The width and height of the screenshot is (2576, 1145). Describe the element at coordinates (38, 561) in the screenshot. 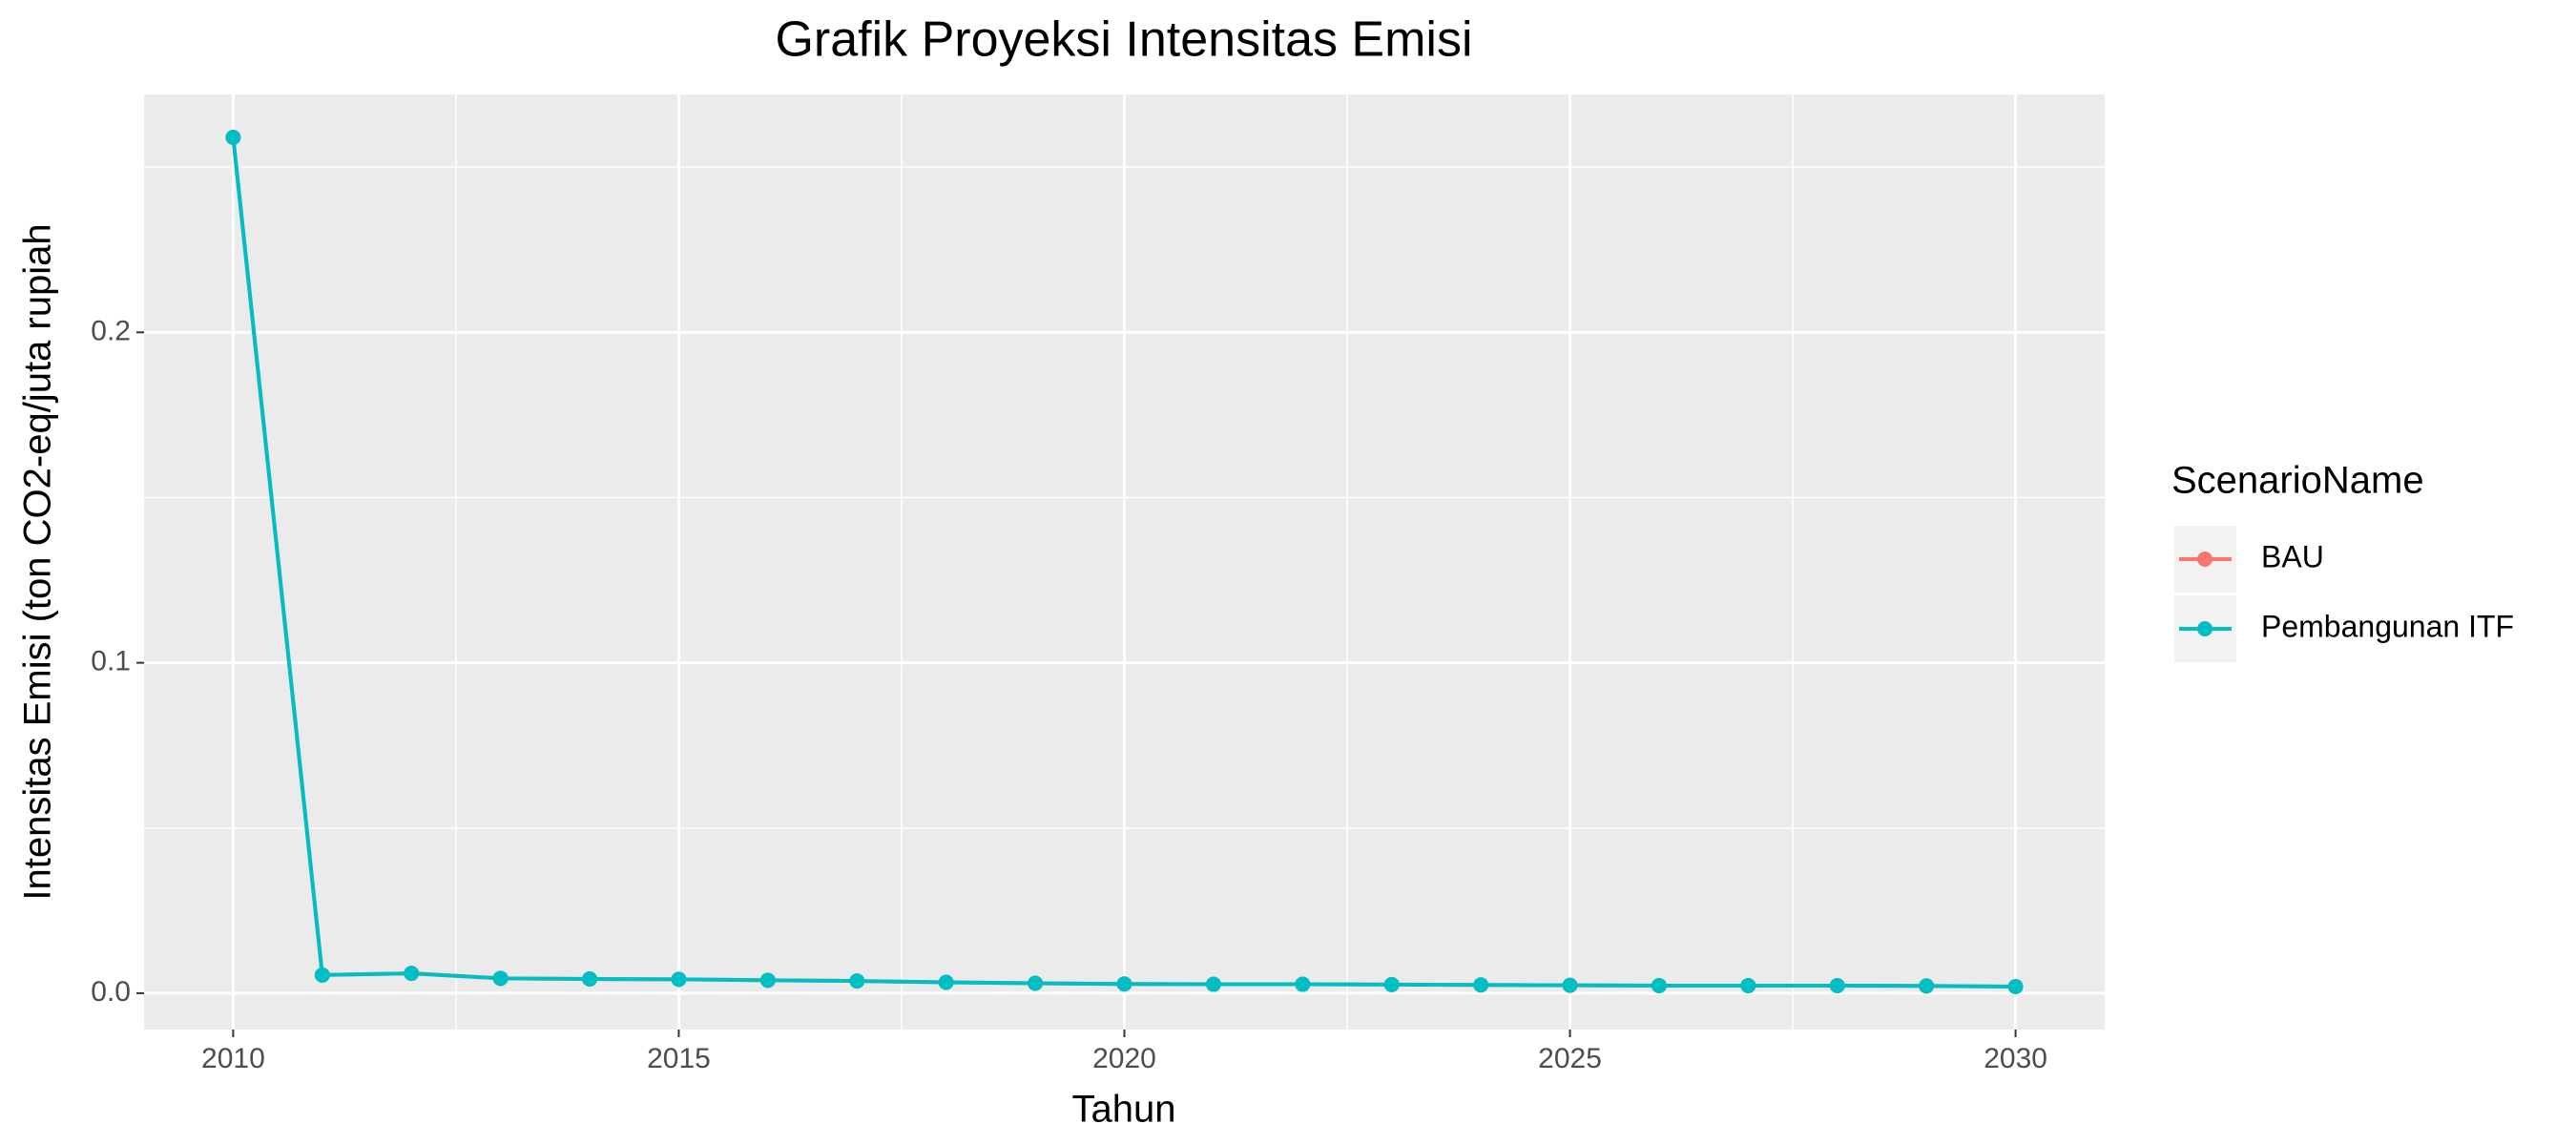

I see `y-axis-title: Intensitas Emisi (ton CO2-eq/juta rupiah` at that location.